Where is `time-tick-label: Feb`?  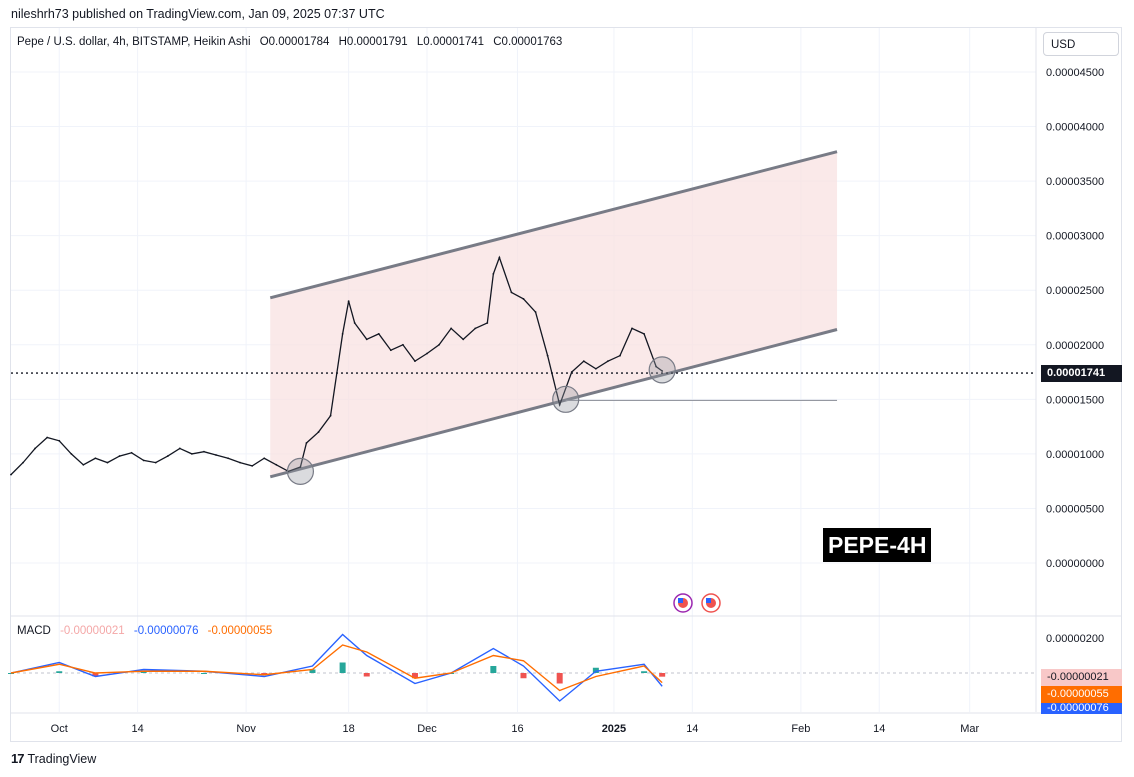
time-tick-label: Feb is located at coordinates (800, 729).